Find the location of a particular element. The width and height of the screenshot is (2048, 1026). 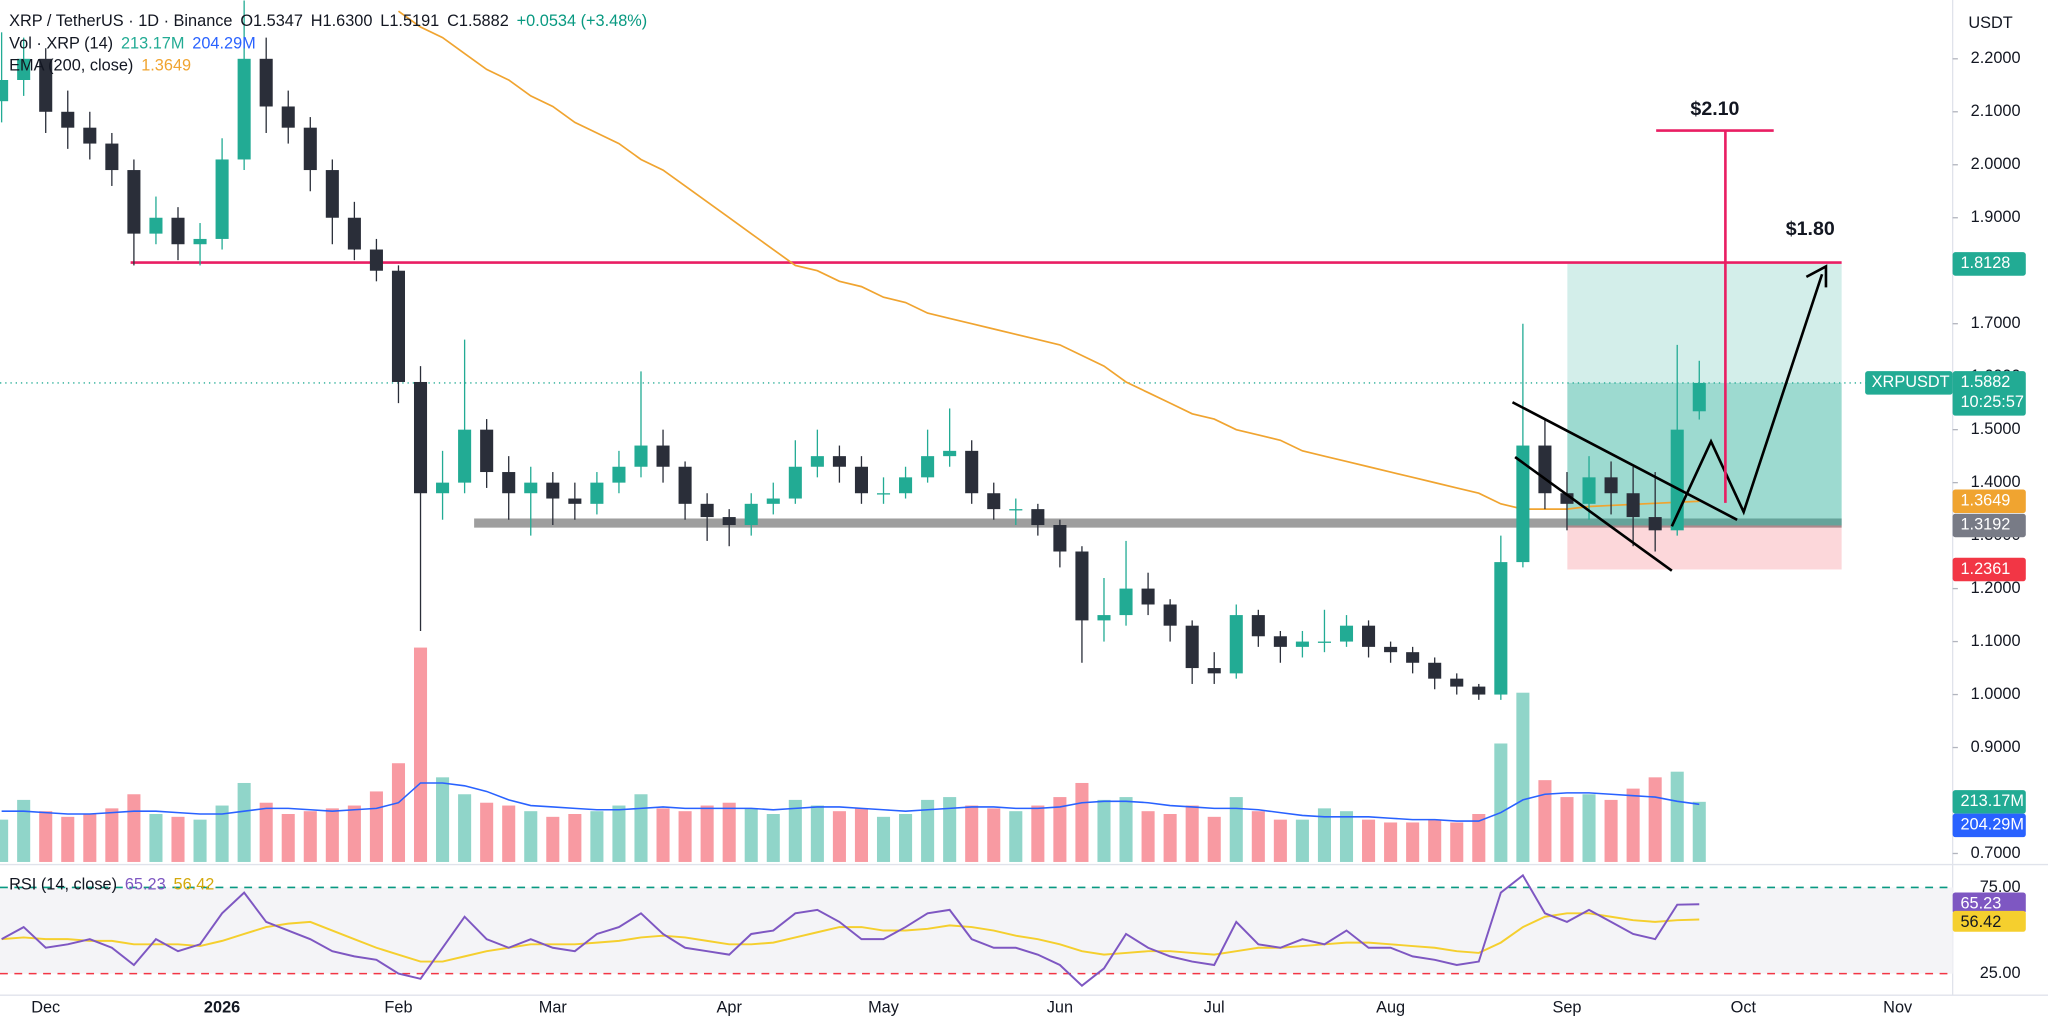

drawings: $2.10 $1.80 is located at coordinates (1673, 335).